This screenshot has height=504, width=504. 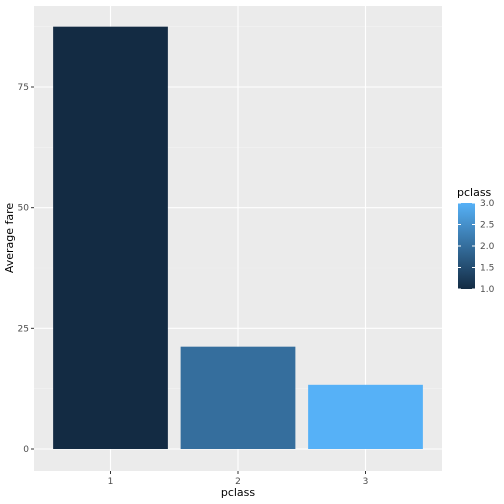 I want to click on legend-tick-label: 1.0, so click(x=487, y=290).